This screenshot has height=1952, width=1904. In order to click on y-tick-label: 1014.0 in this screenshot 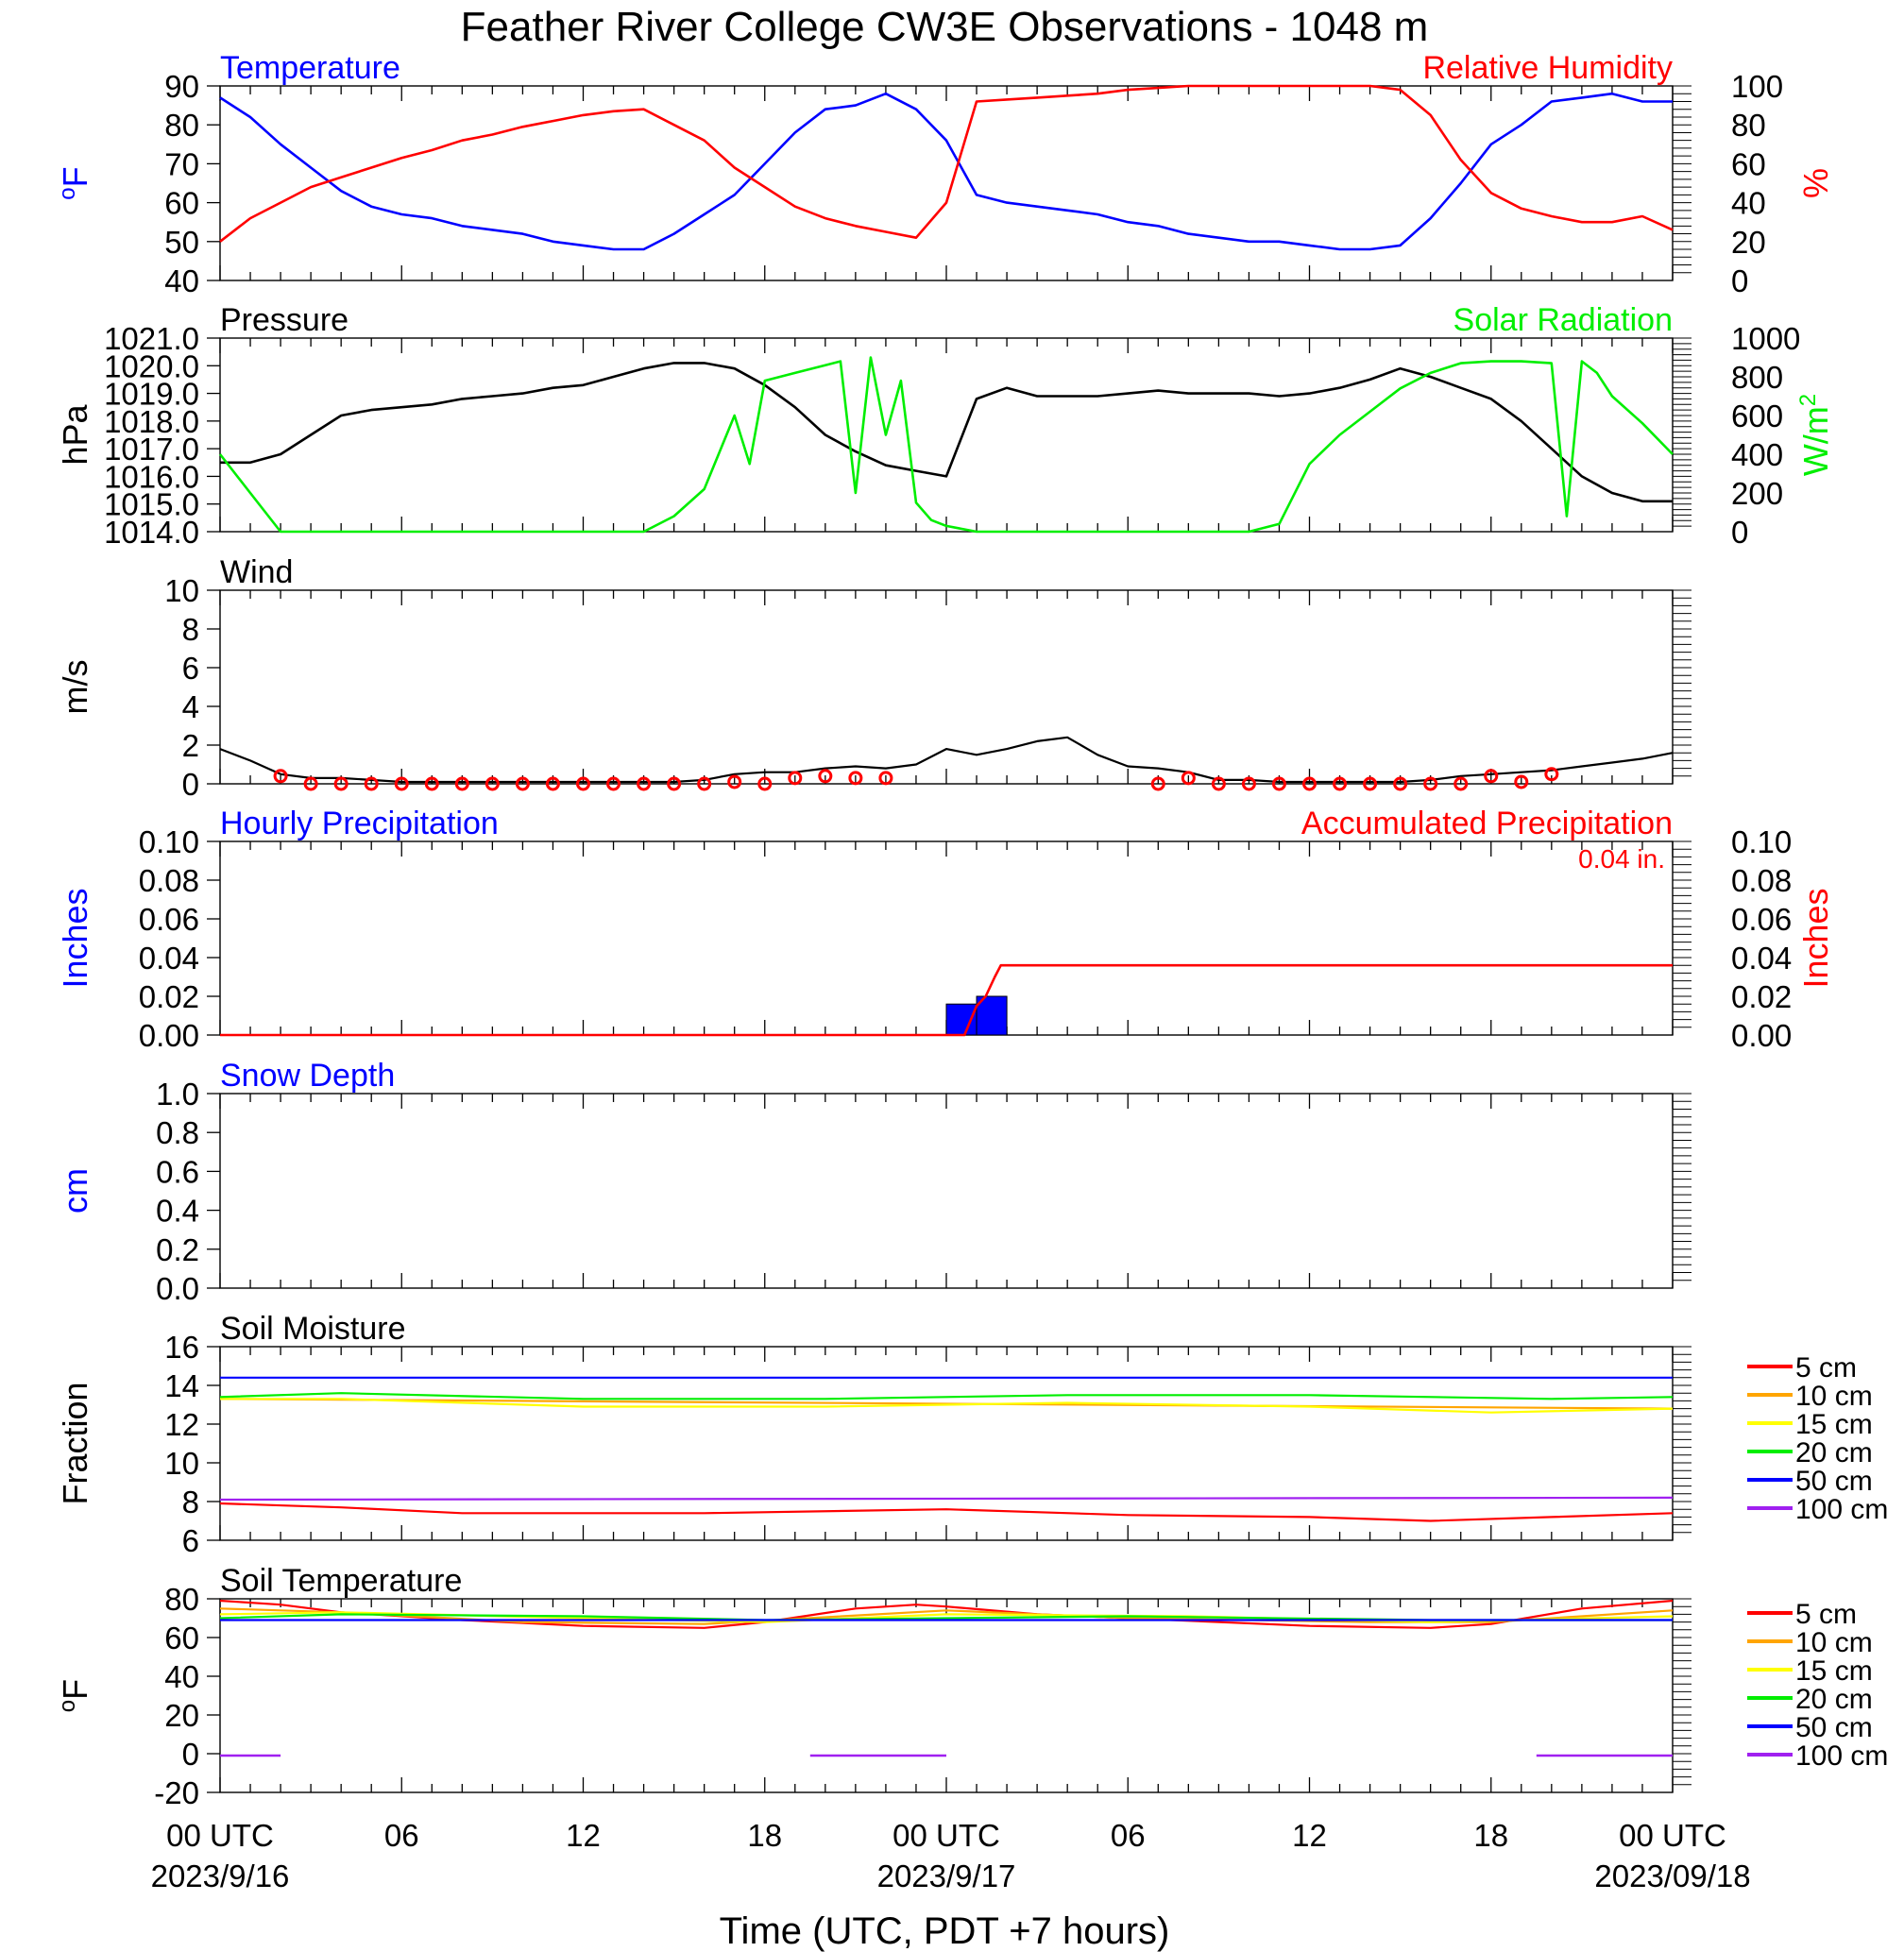, I will do `click(151, 532)`.